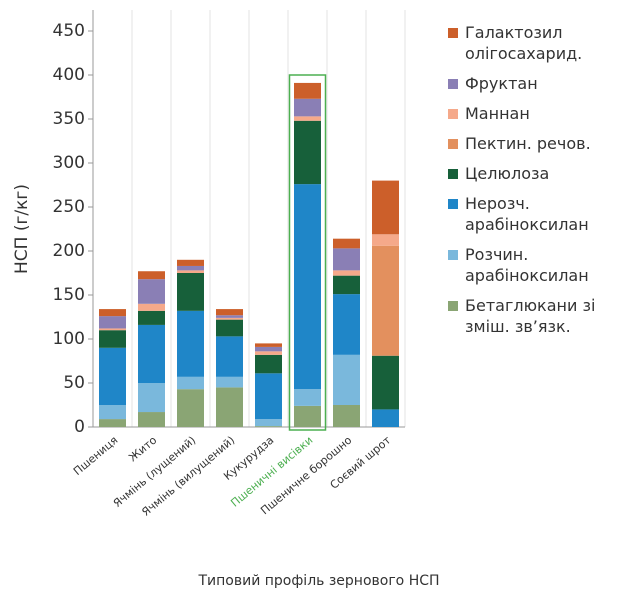  I want to click on legend-item: Маннан, so click(542, 113).